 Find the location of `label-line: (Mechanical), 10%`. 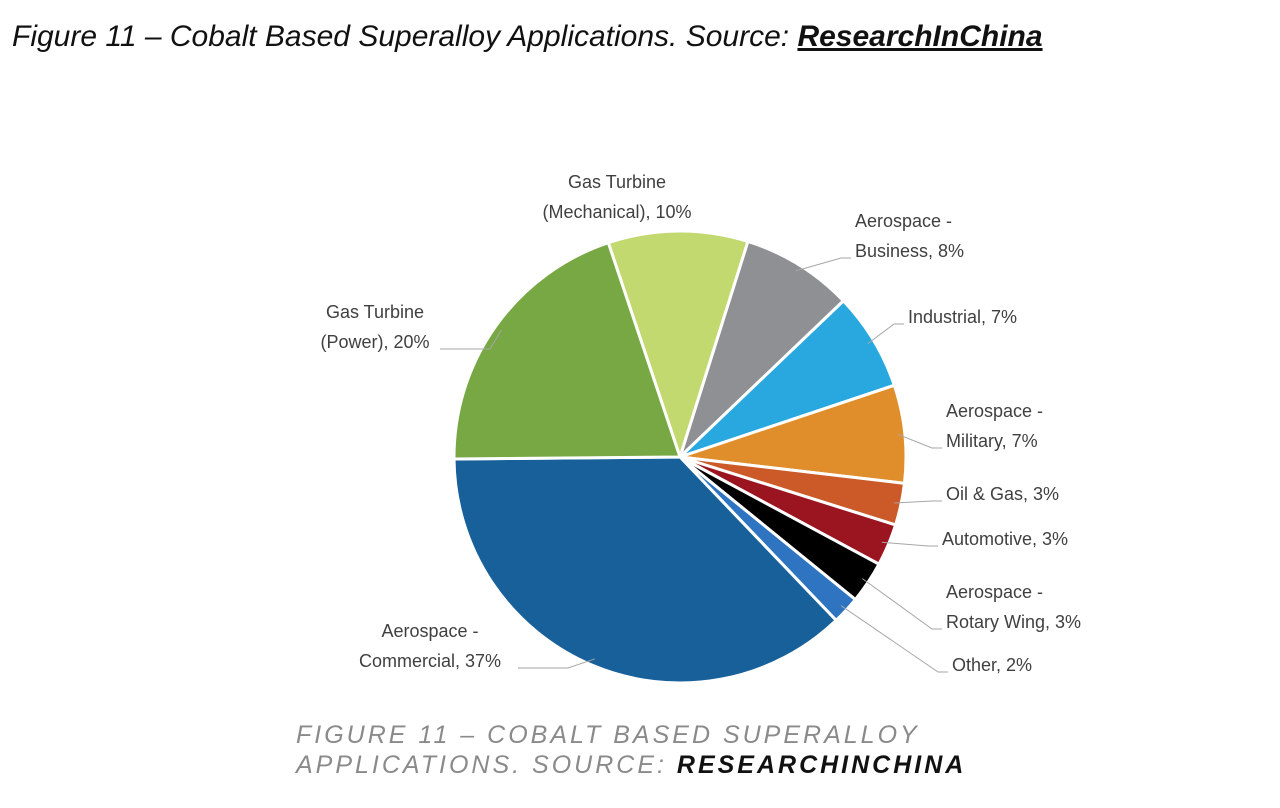

label-line: (Mechanical), 10% is located at coordinates (616, 212).